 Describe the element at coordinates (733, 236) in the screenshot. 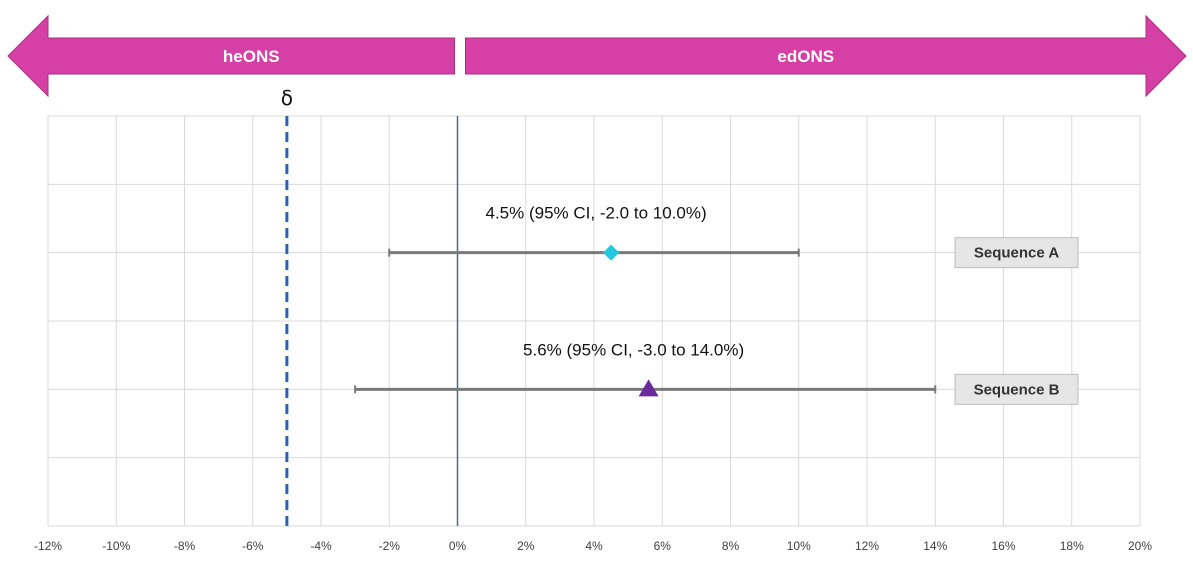

I see `series-row: 4.5% (95% CI, -2.0 to 10.0%) Sequence A` at that location.